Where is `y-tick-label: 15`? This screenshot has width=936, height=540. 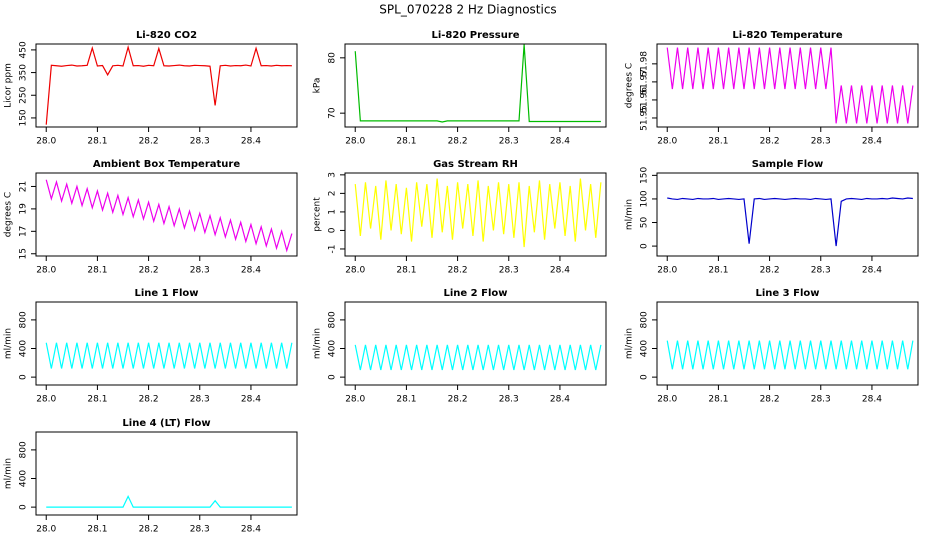
y-tick-label: 15 is located at coordinates (24, 253).